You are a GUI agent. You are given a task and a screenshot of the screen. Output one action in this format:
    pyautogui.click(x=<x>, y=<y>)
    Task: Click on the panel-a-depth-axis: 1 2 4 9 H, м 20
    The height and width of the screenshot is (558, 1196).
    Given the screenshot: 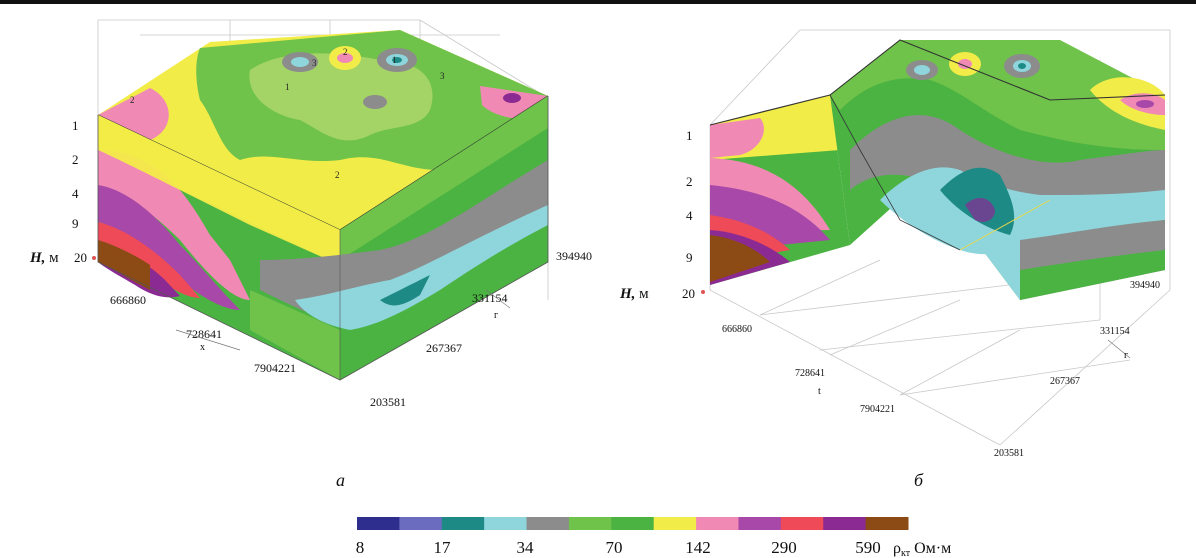 What is the action you would take?
    pyautogui.click(x=62, y=192)
    